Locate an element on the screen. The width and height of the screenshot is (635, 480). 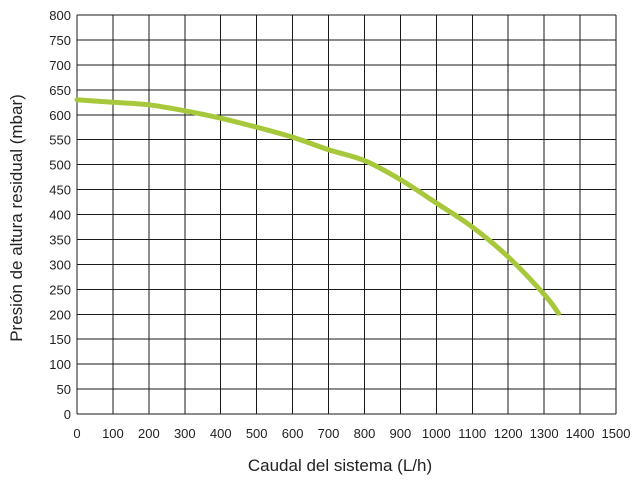
x-tick-label: 800 is located at coordinates (365, 433).